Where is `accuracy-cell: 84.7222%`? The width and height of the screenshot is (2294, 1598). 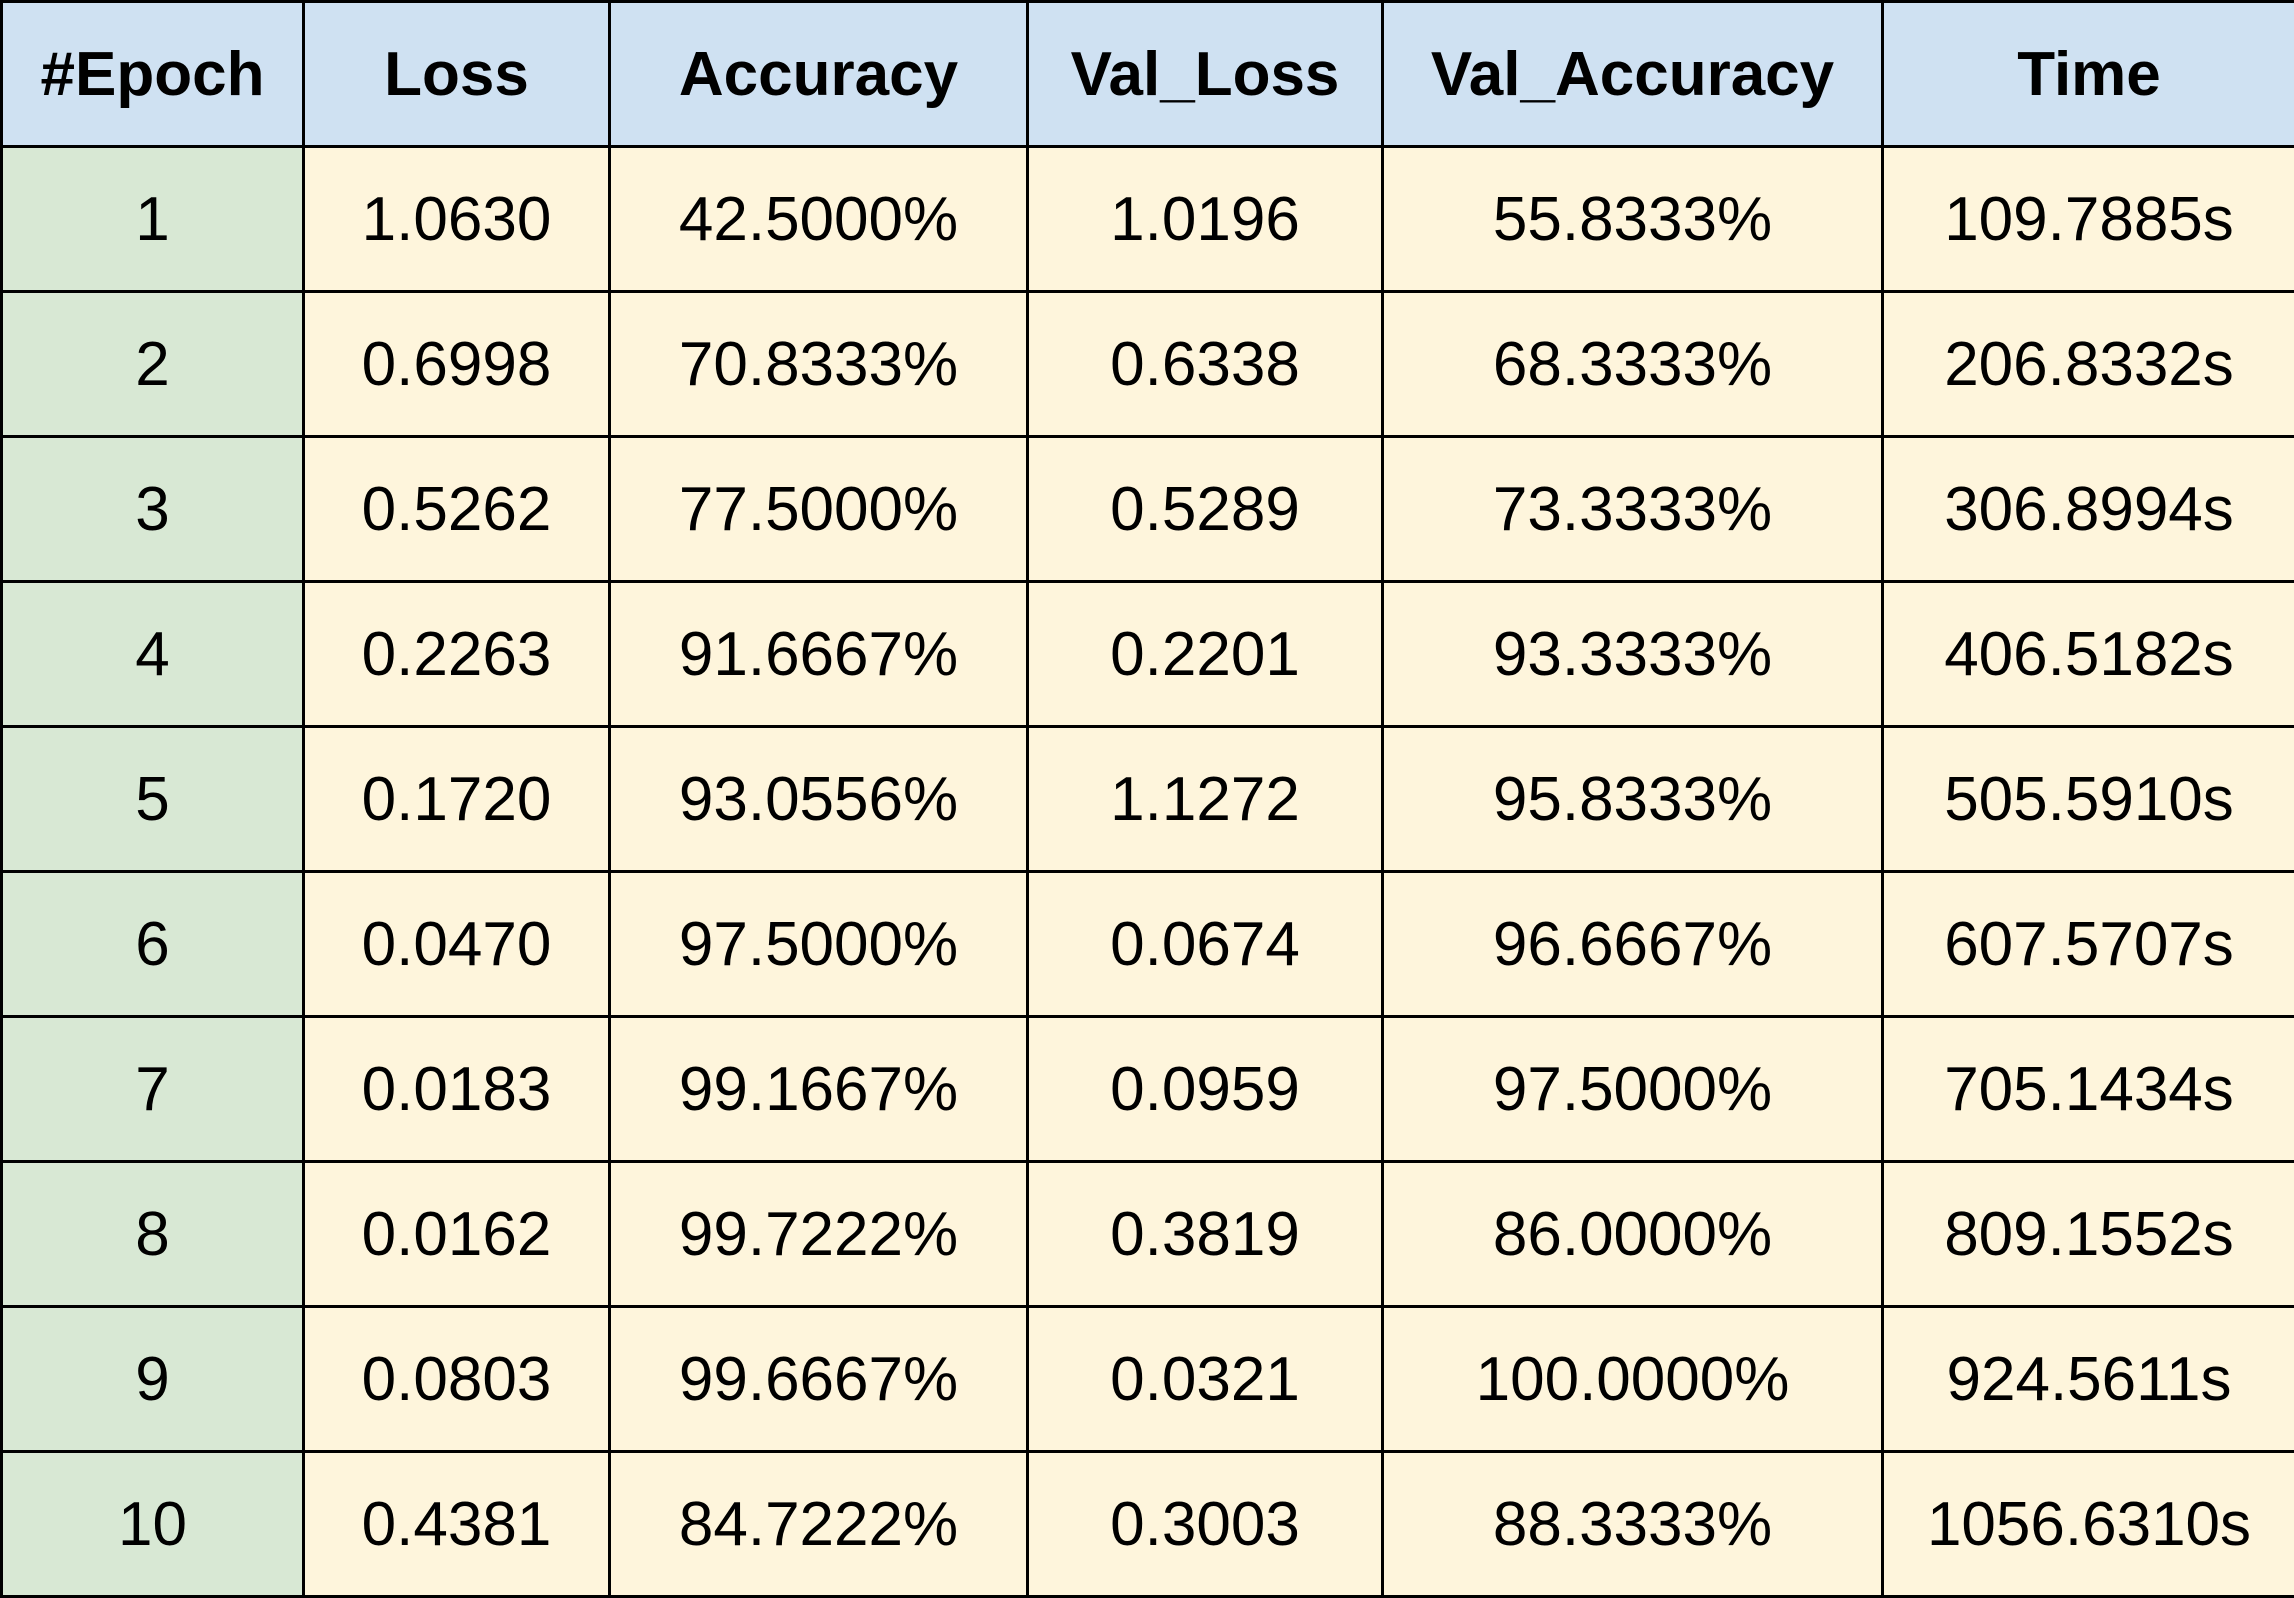
accuracy-cell: 84.7222% is located at coordinates (819, 1524).